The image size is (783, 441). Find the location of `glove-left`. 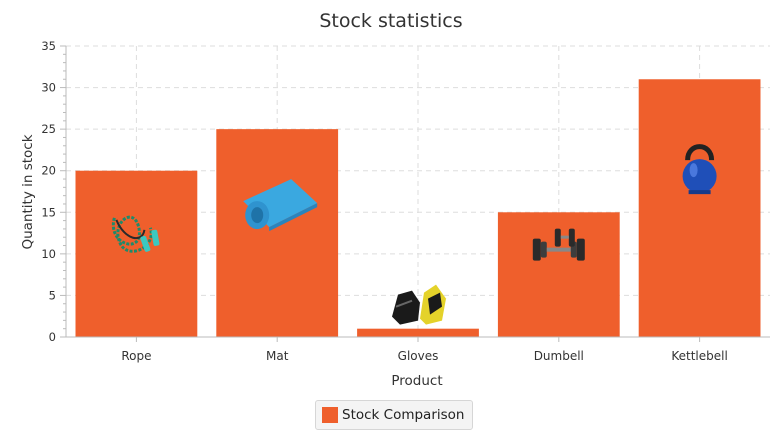

glove-left is located at coordinates (406, 307).